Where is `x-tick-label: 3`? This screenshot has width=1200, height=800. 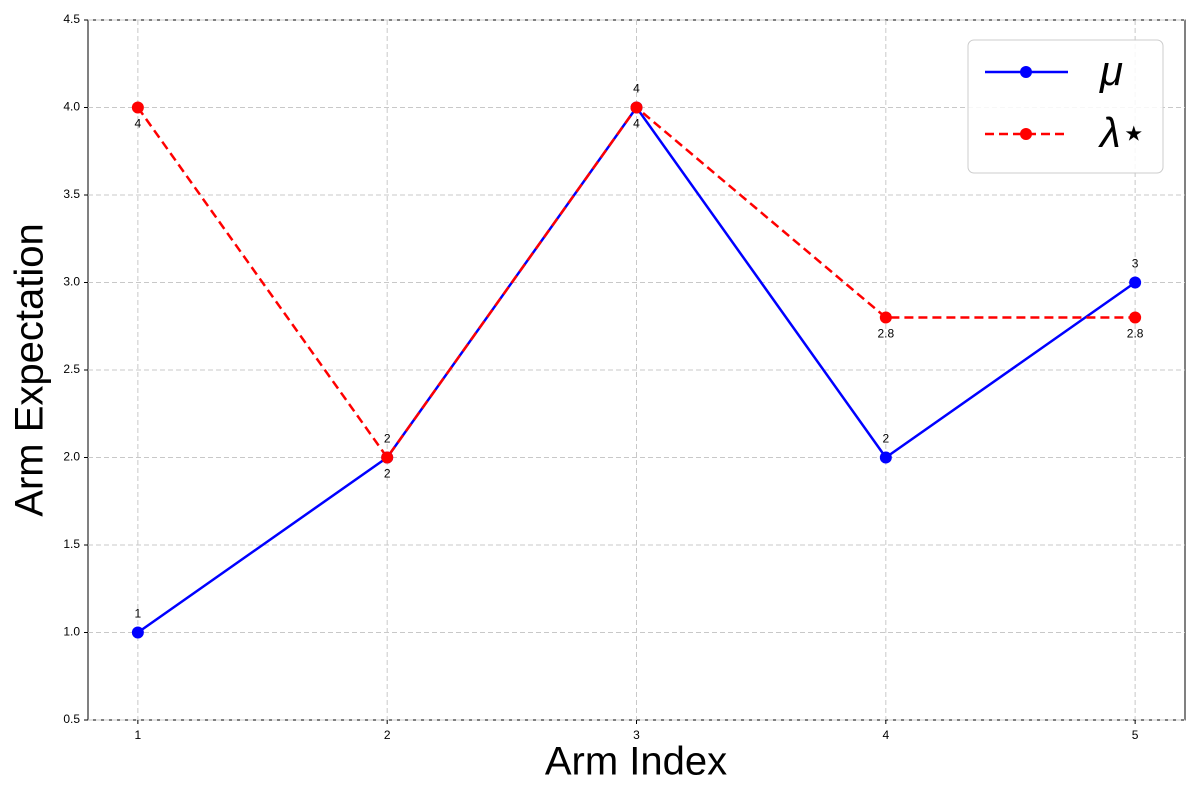
x-tick-label: 3 is located at coordinates (636, 735).